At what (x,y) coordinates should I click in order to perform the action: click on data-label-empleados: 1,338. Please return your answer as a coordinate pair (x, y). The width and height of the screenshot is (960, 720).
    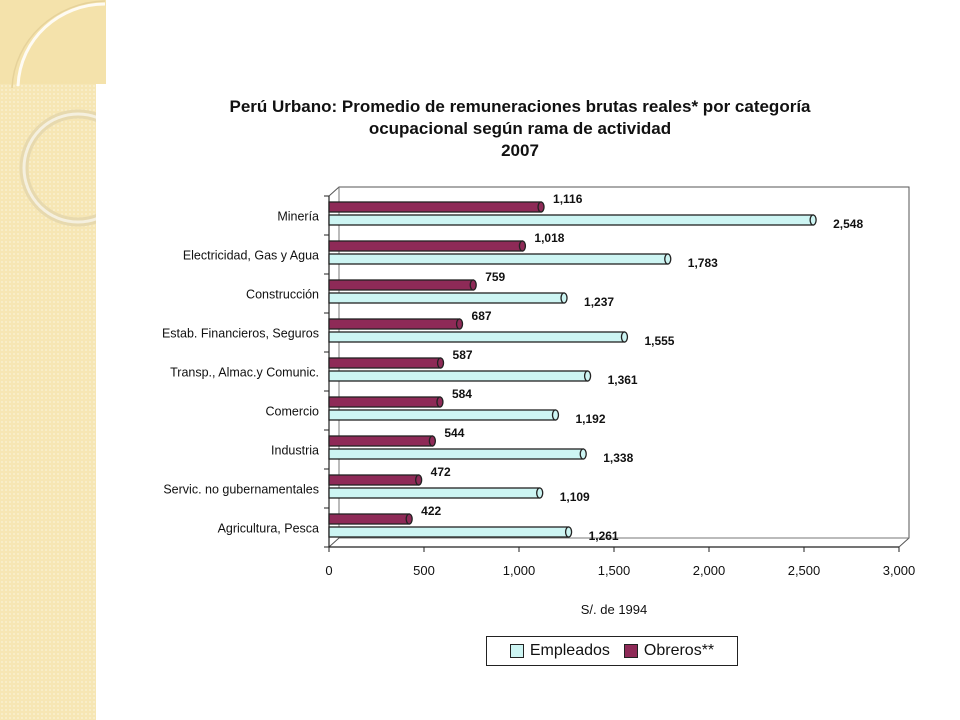
    Looking at the image, I should click on (618, 458).